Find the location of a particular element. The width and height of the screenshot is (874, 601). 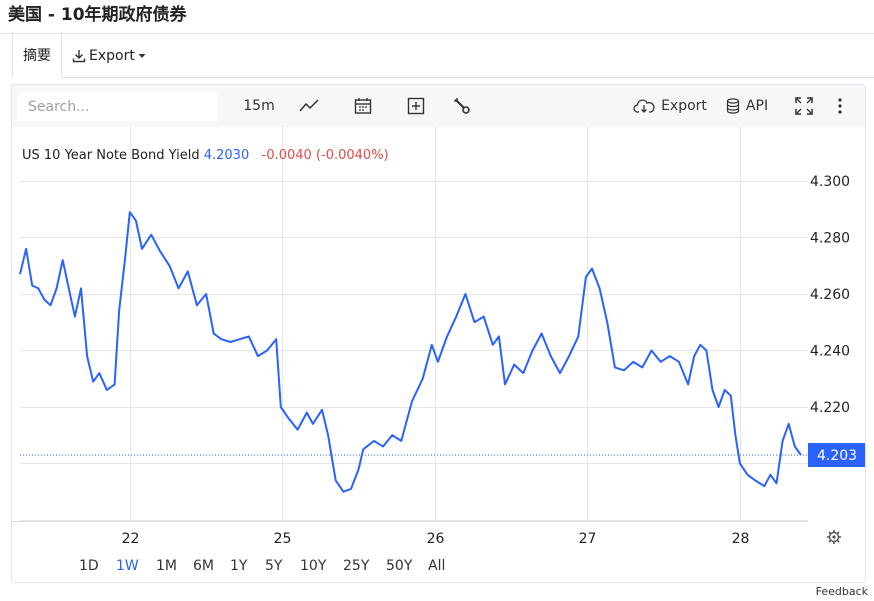

export-menu-button: Export is located at coordinates (109, 56).